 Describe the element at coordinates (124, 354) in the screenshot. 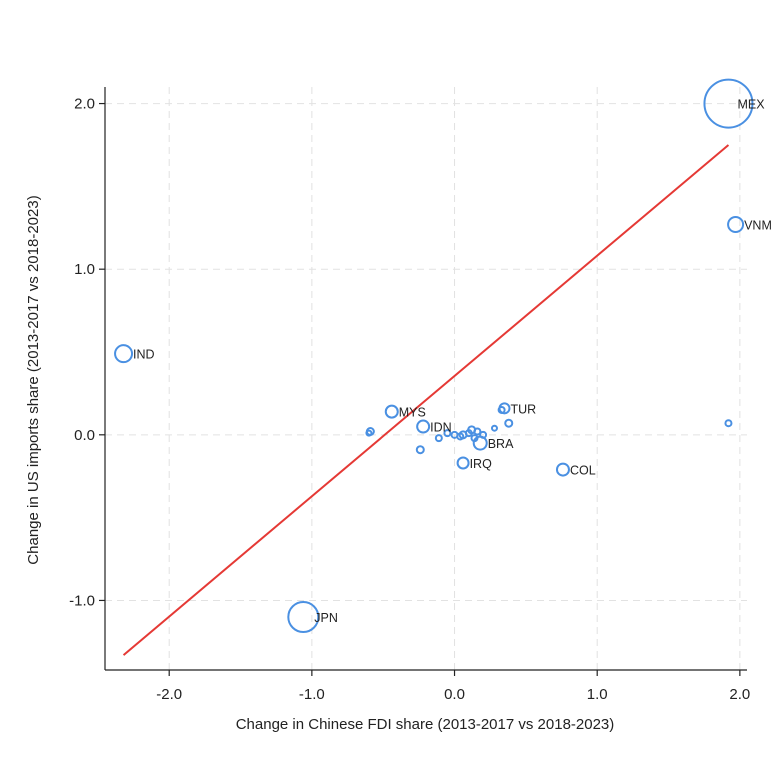

I see `data-point-ind` at that location.